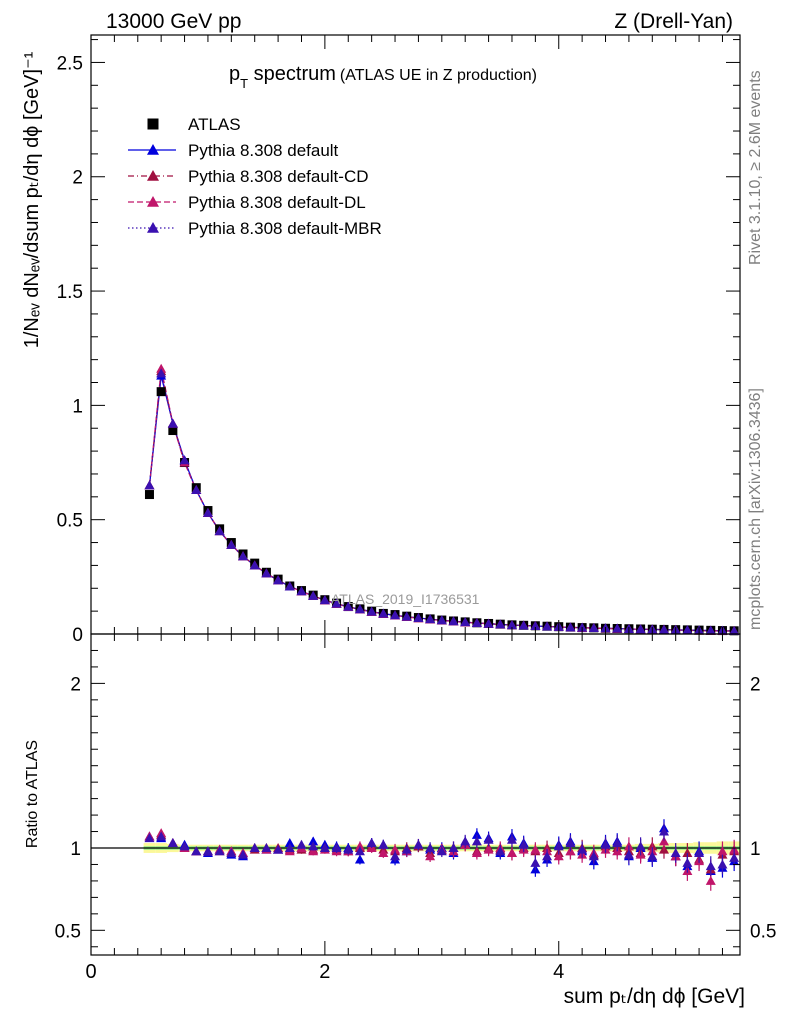  I want to click on y-tick-label: 0.5, so click(70, 521).